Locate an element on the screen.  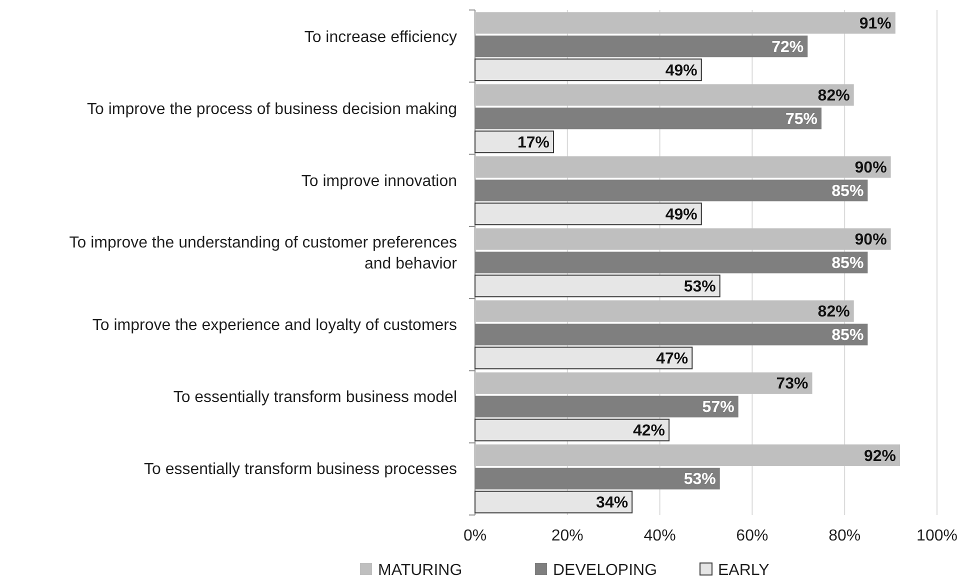
data-label: 47% is located at coordinates (672, 359).